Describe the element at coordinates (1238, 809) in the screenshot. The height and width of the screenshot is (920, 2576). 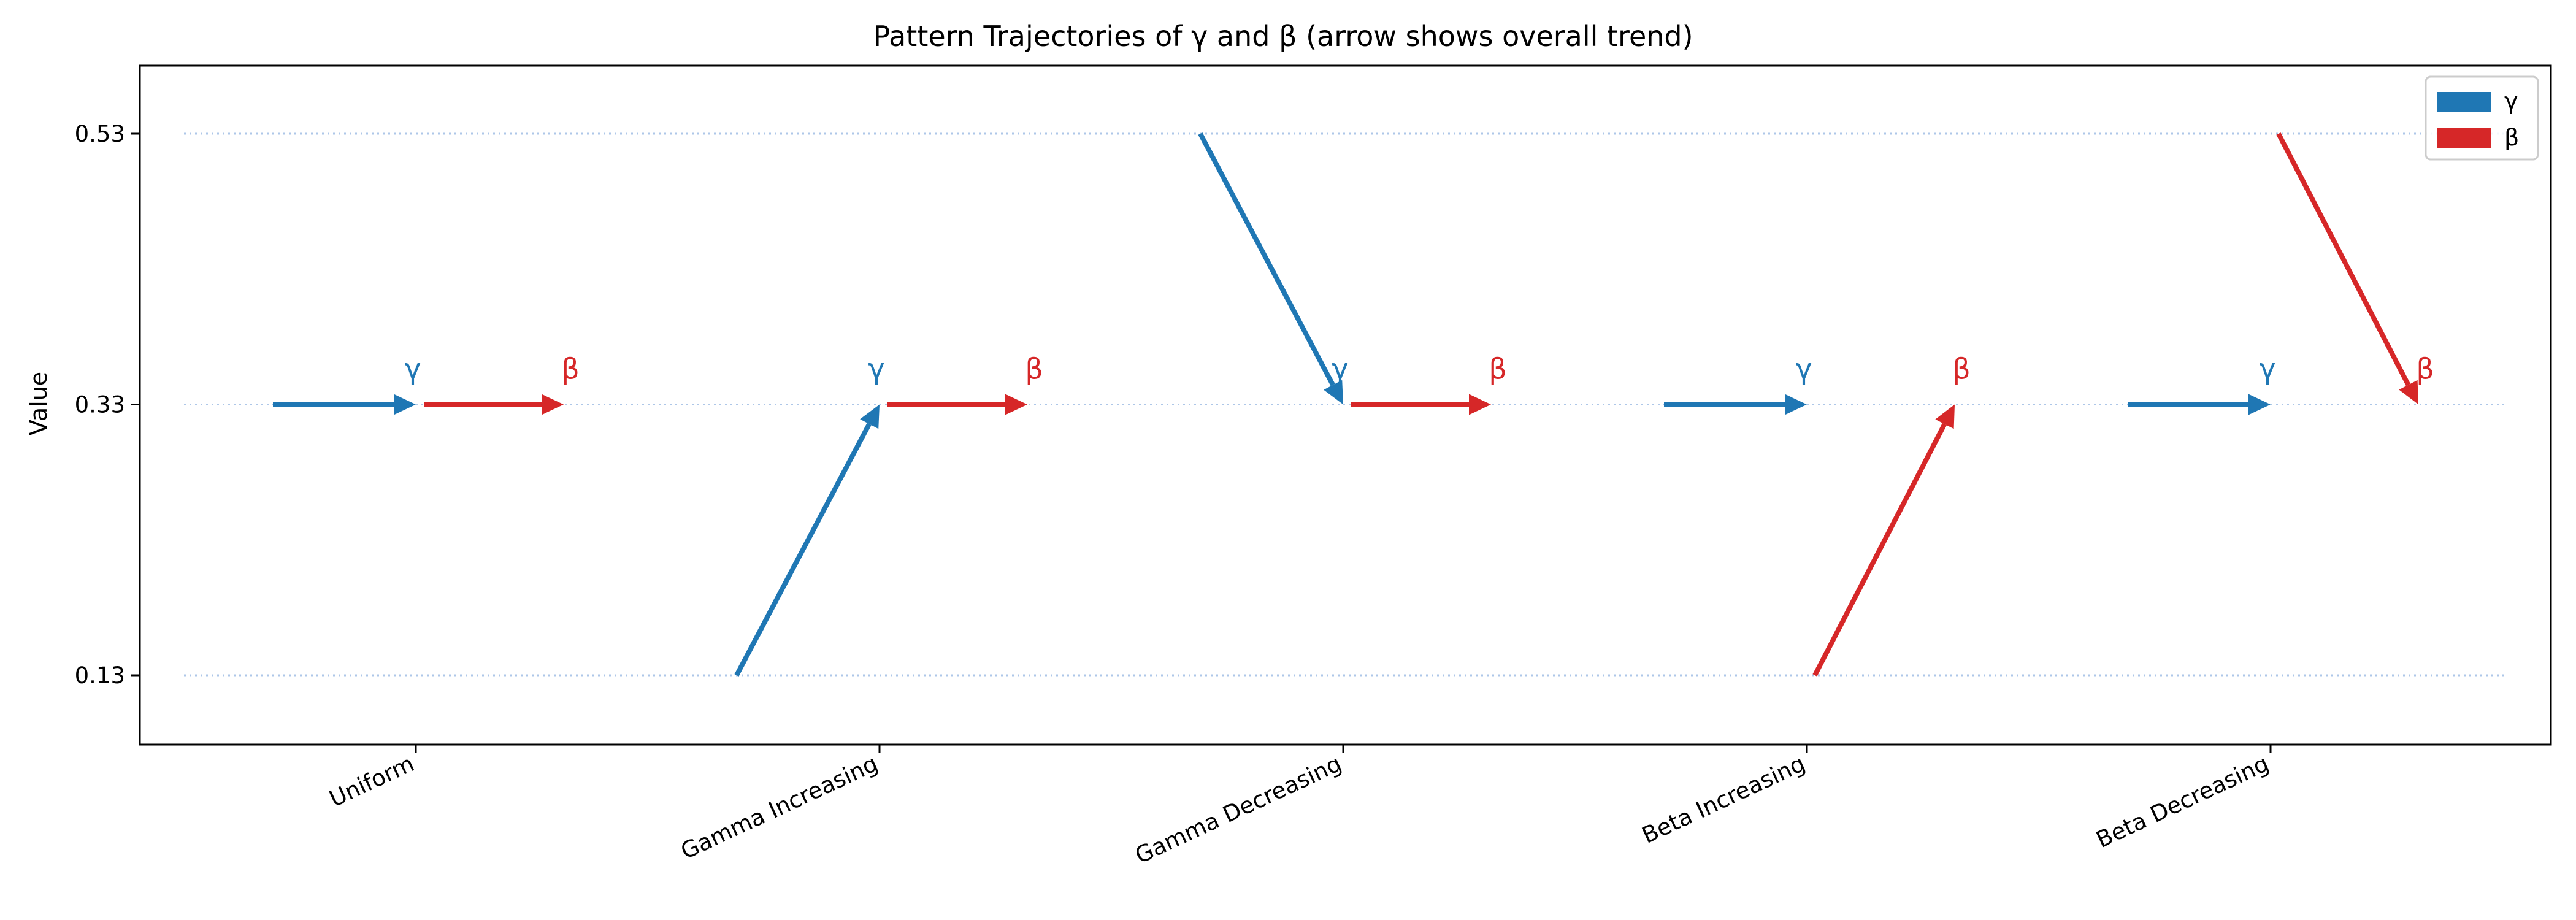
I see `x-tick-label: Gamma Decreasing` at that location.